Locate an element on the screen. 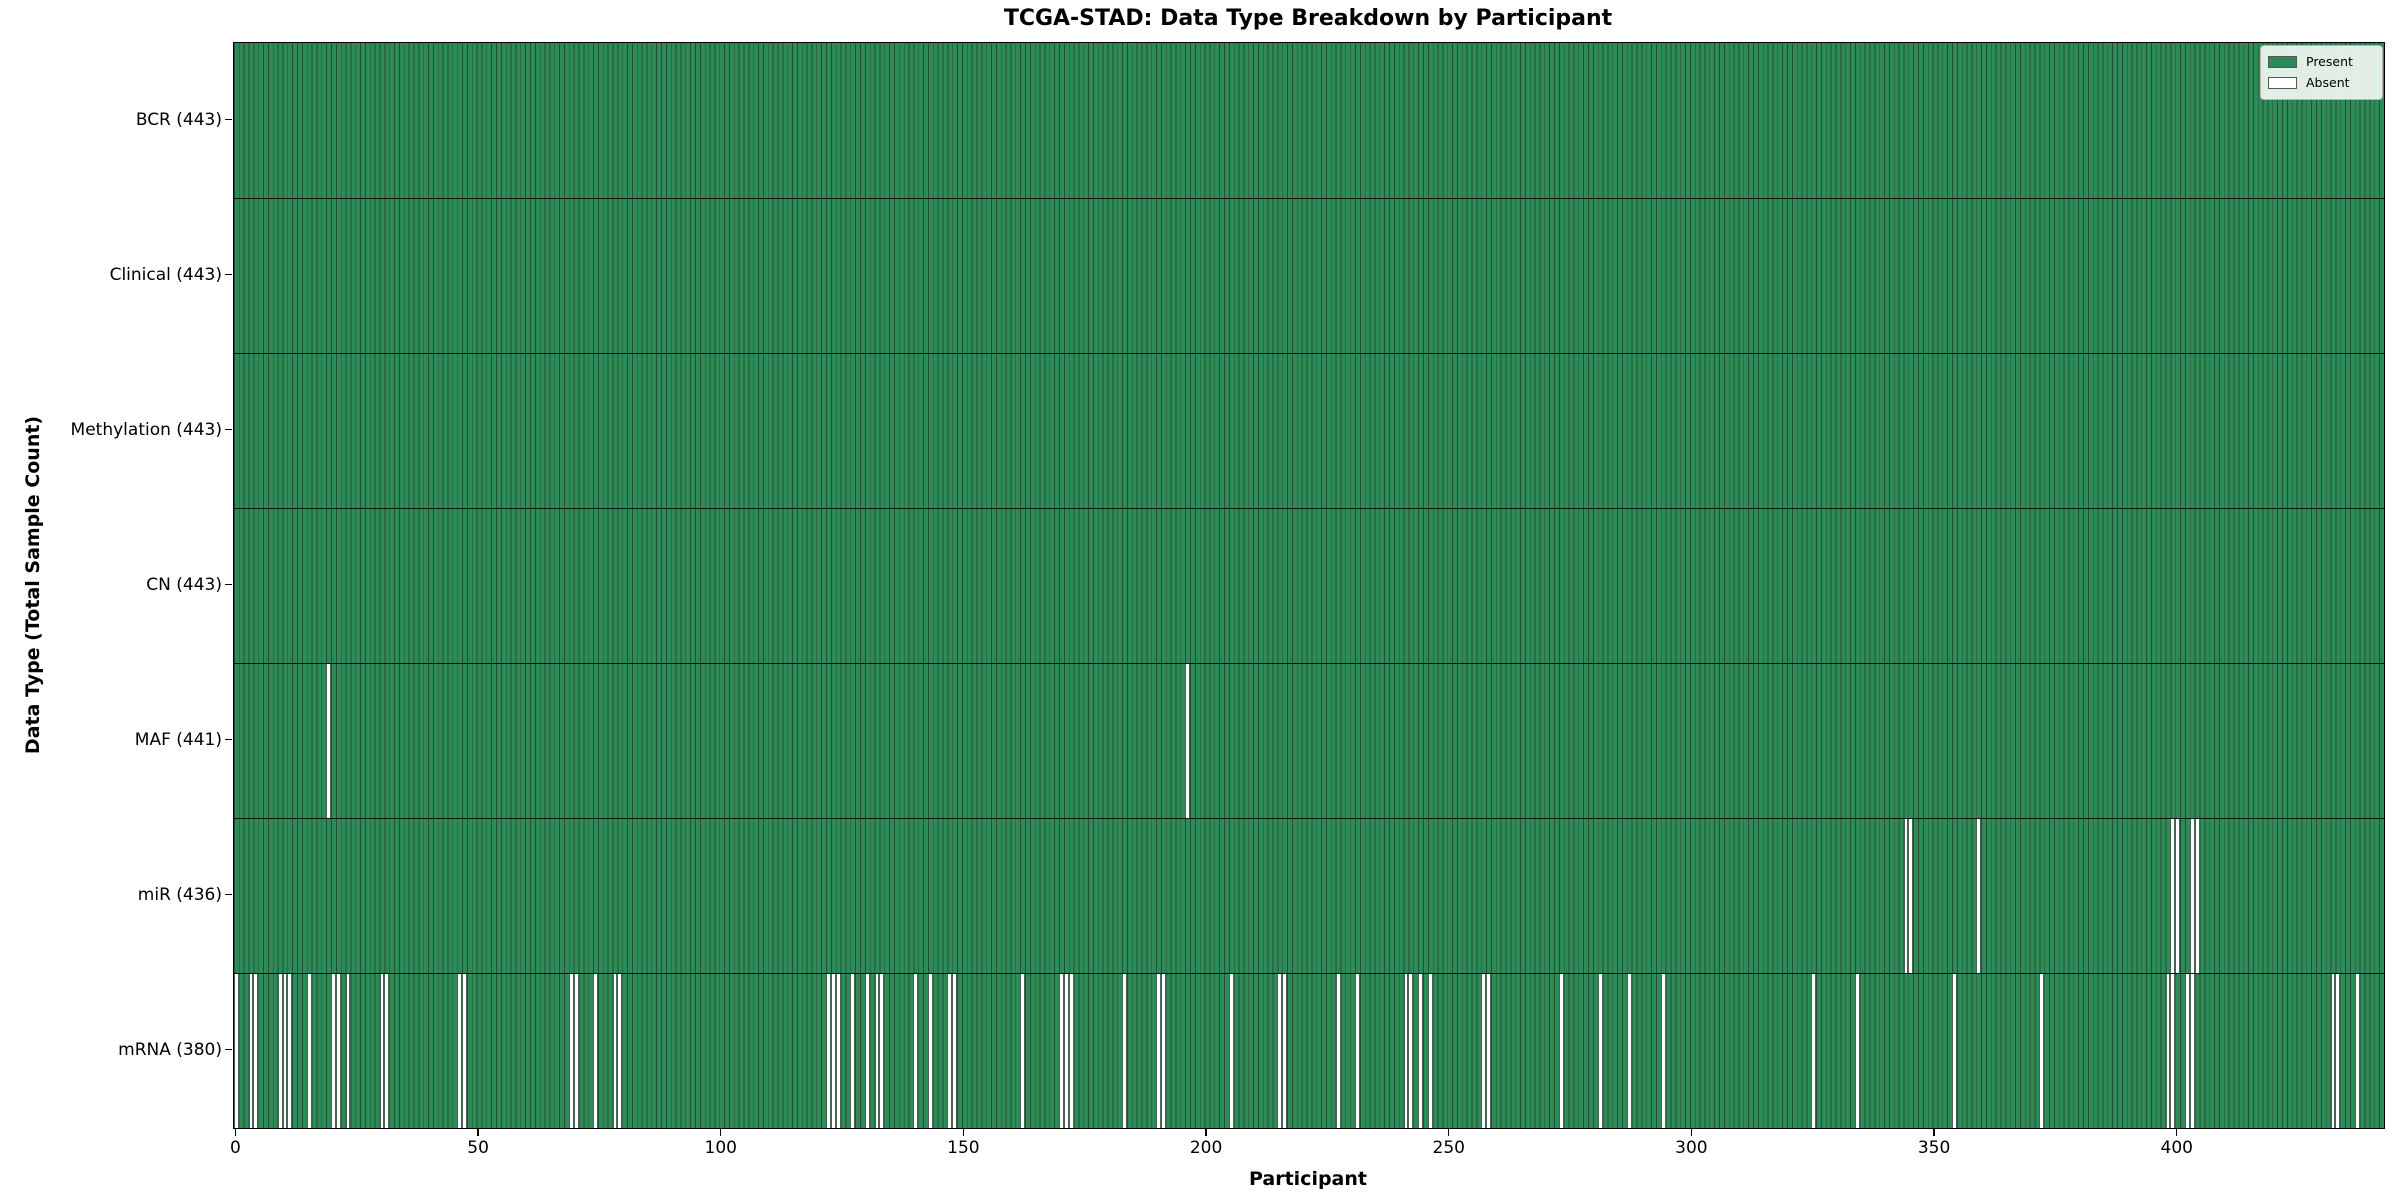 Image resolution: width=2400 pixels, height=1200 pixels. x-tick-label-100: 100 is located at coordinates (720, 1148).